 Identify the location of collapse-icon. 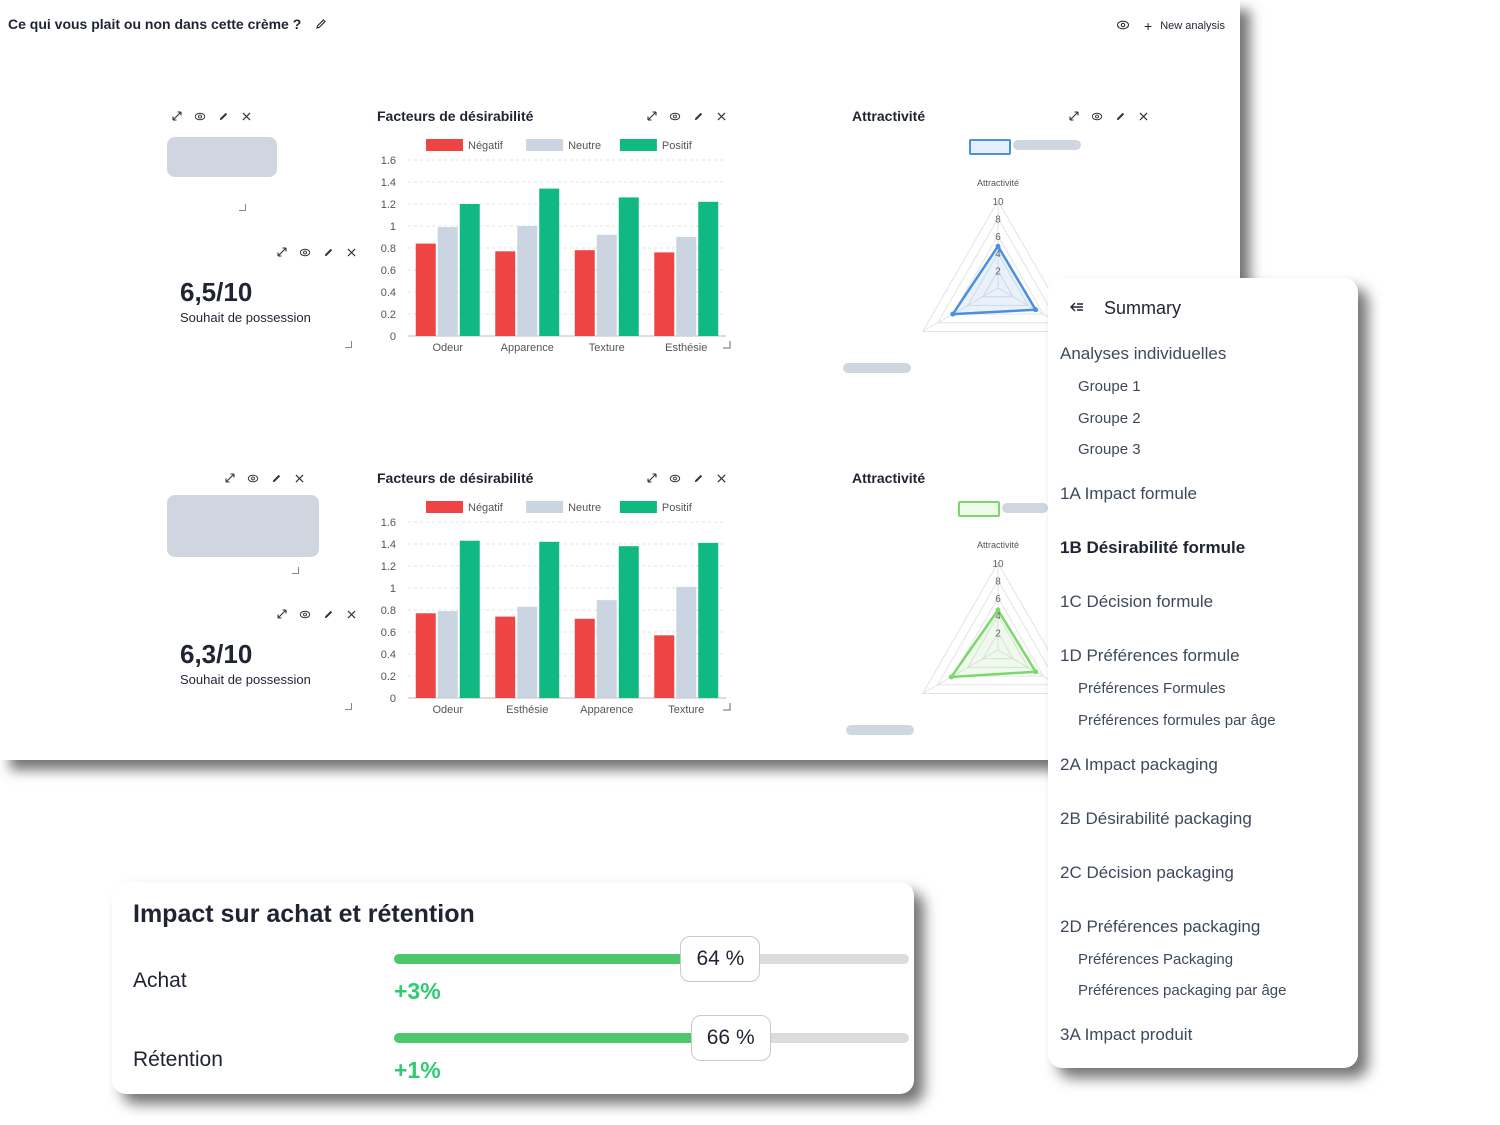
(1077, 309).